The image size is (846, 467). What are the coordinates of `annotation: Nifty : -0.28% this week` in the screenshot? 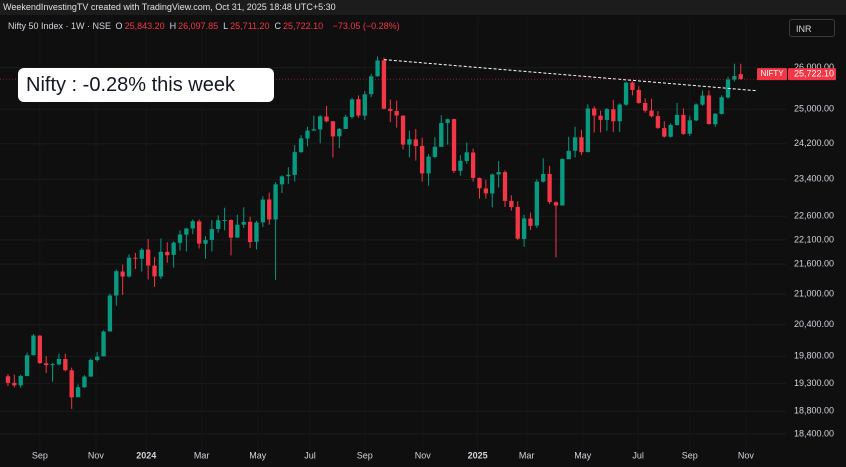 It's located at (146, 85).